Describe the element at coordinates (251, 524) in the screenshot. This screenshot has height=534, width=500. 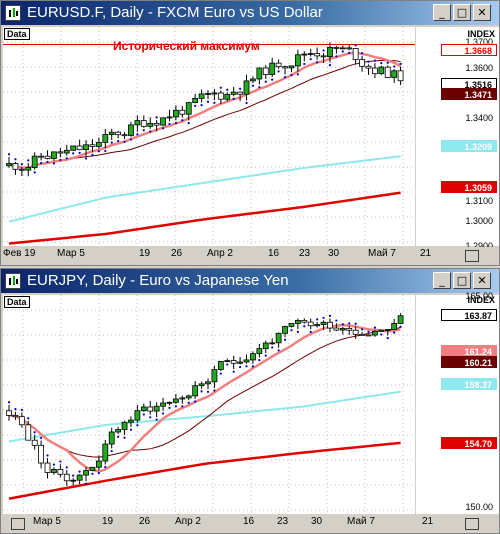
I see `date-axis: Мар 5 19 26 Апр 2 16 23 30 Май 7 21` at that location.